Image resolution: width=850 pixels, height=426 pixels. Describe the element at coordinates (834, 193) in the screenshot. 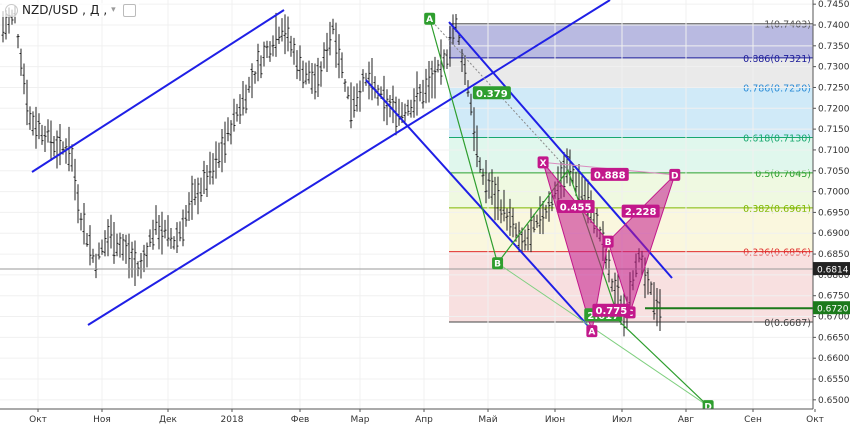

I see `price-tick-label: 0.7000` at that location.